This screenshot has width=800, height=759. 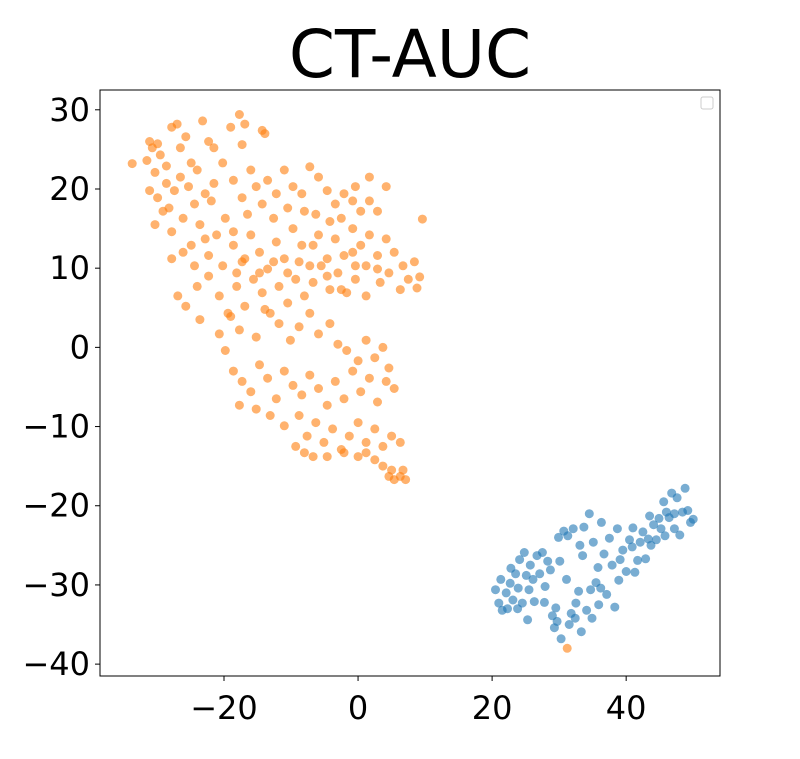 What do you see at coordinates (69, 189) in the screenshot?
I see `y-tick-label: 20` at bounding box center [69, 189].